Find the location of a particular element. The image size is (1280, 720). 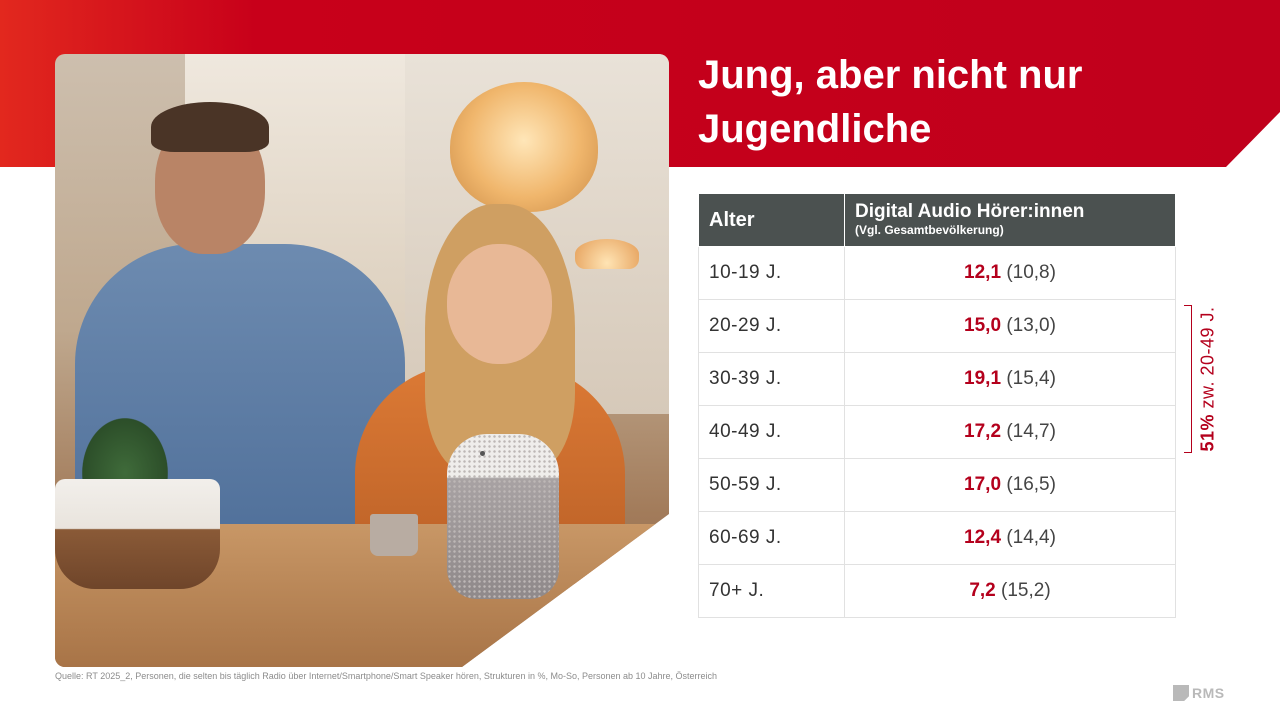

population-comparison-value: (14,4) is located at coordinates (1031, 537).